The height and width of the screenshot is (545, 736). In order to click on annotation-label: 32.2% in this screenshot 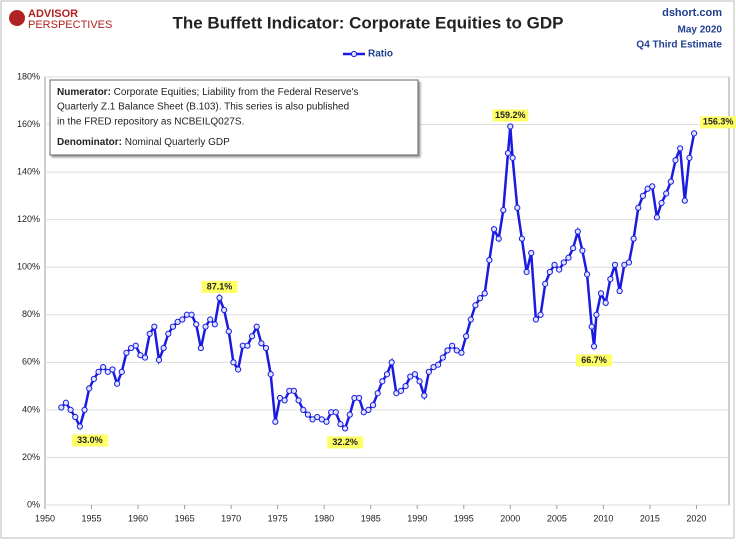, I will do `click(345, 442)`.